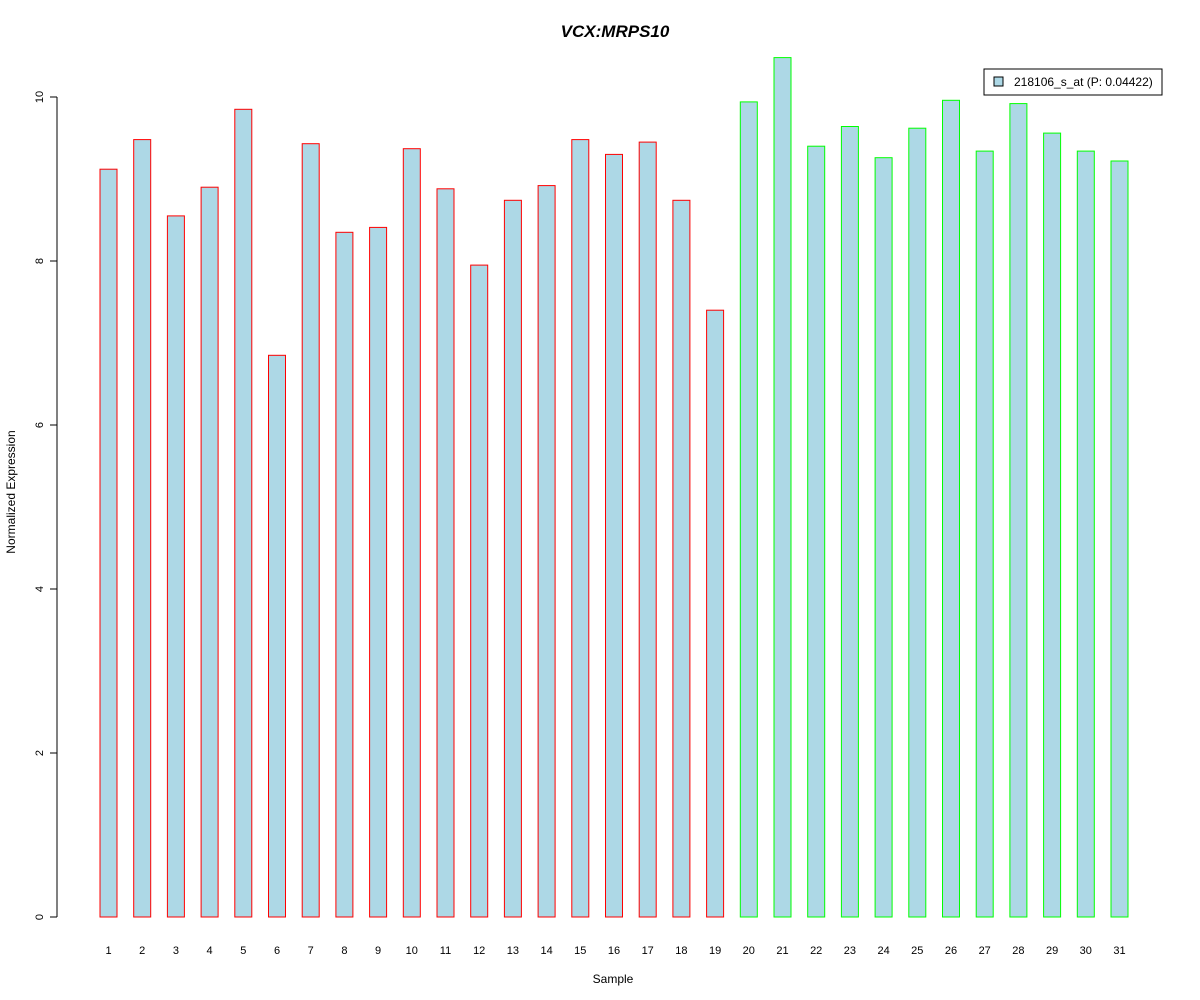 Image resolution: width=1200 pixels, height=1000 pixels. I want to click on x-tick-label: 18, so click(681, 951).